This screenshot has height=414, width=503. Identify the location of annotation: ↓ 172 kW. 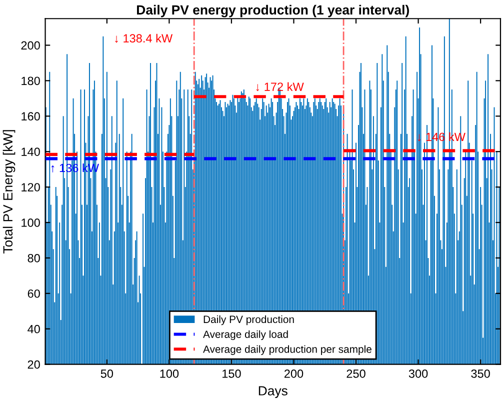
(280, 87).